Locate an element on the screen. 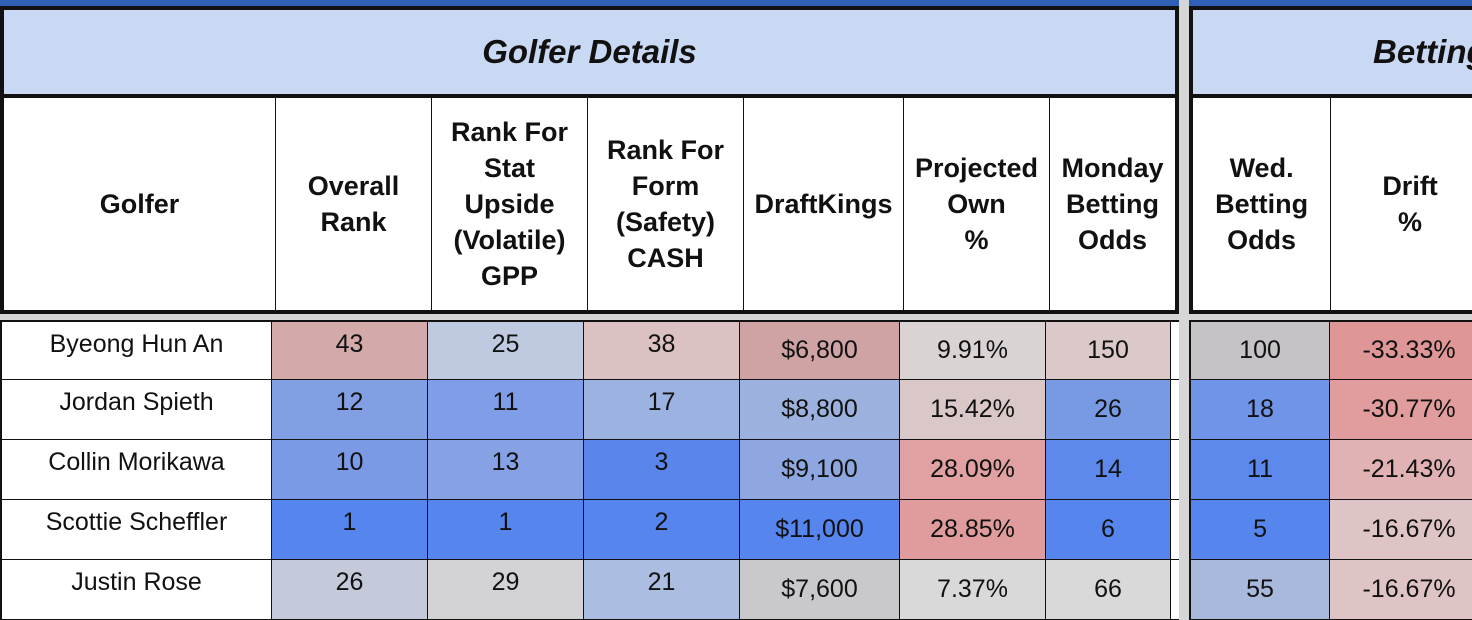  table-row: Collin Morikawa 10 13 3 $9,100 28.09% 14 is located at coordinates (590, 470).